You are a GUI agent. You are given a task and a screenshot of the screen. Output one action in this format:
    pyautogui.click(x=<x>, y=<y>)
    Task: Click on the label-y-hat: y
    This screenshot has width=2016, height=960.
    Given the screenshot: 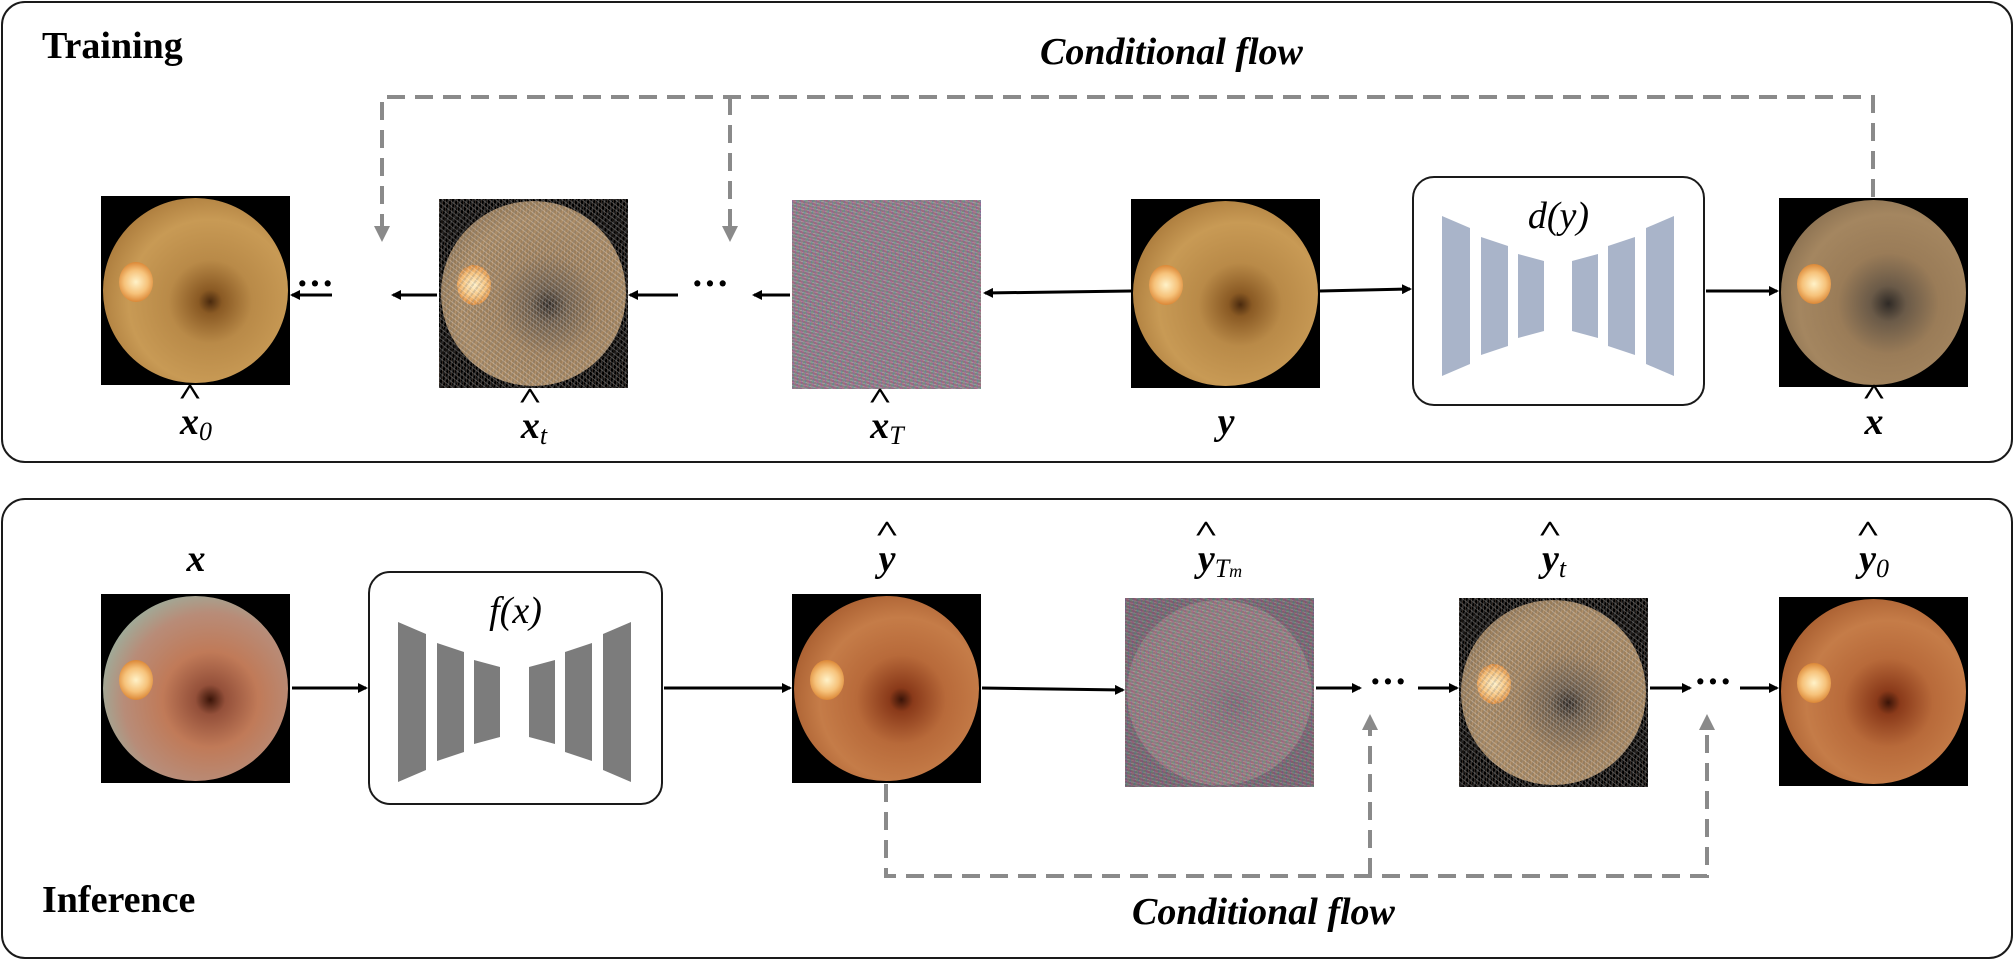 What is the action you would take?
    pyautogui.click(x=887, y=559)
    